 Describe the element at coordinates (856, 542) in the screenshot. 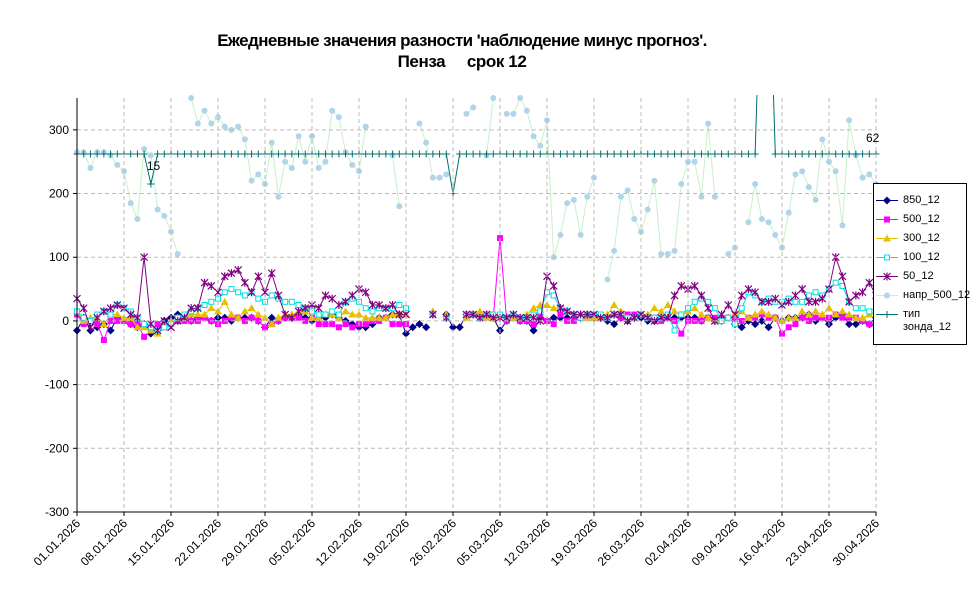

I see `x-tick-label: 30.04.2026` at that location.